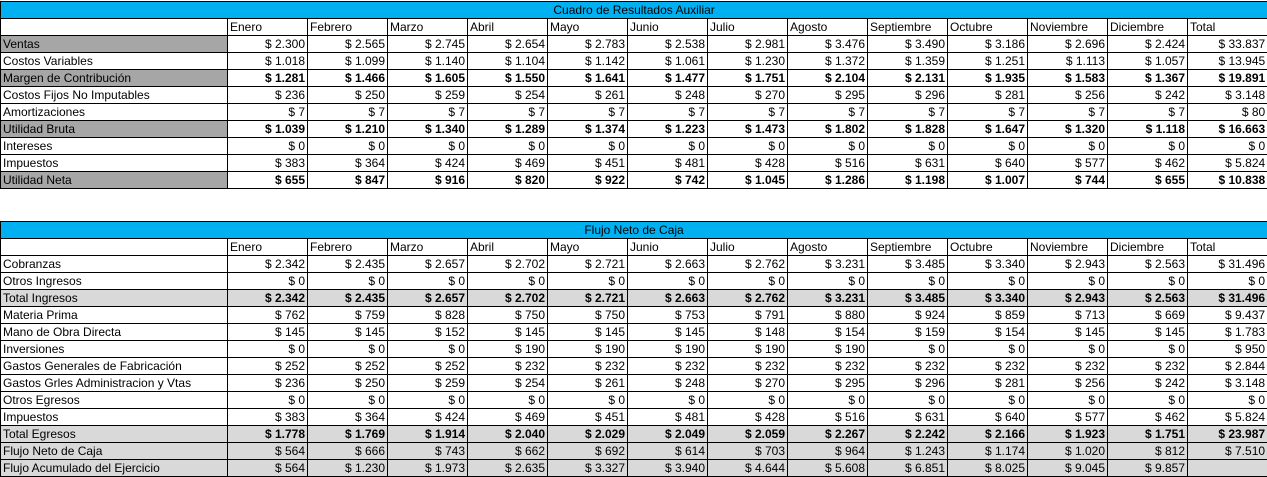  What do you see at coordinates (1147, 315) in the screenshot?
I see `value-cell: $ 669` at bounding box center [1147, 315].